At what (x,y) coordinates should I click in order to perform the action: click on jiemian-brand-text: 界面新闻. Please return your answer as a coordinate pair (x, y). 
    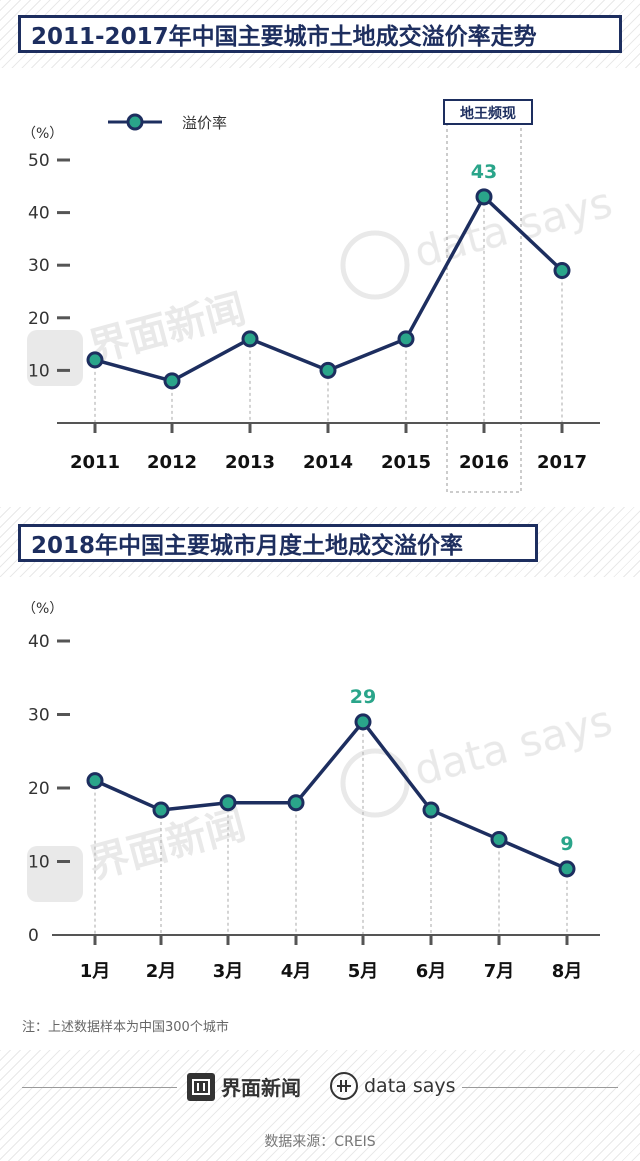
    Looking at the image, I should click on (261, 1088).